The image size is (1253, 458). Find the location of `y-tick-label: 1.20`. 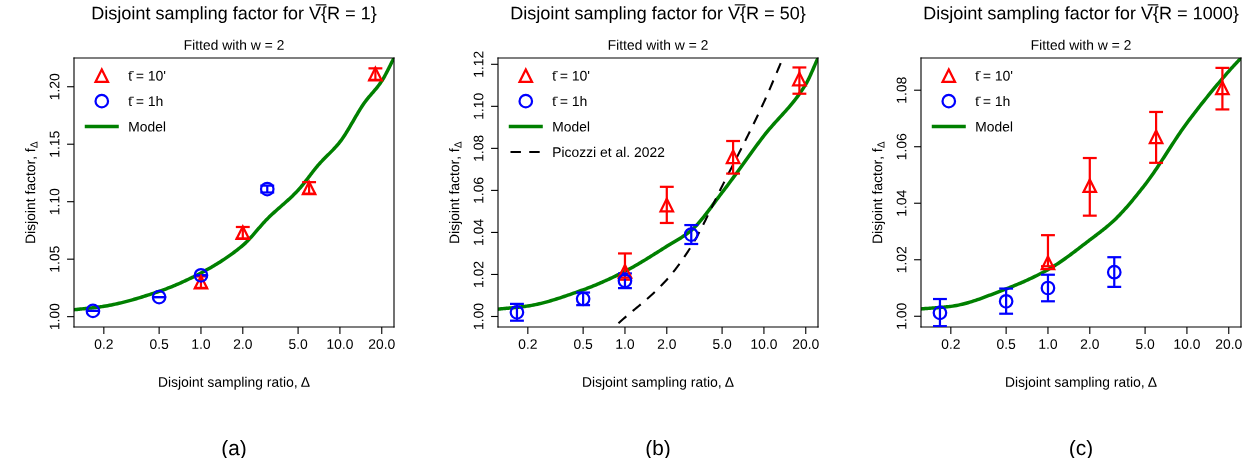

y-tick-label: 1.20 is located at coordinates (54, 86).